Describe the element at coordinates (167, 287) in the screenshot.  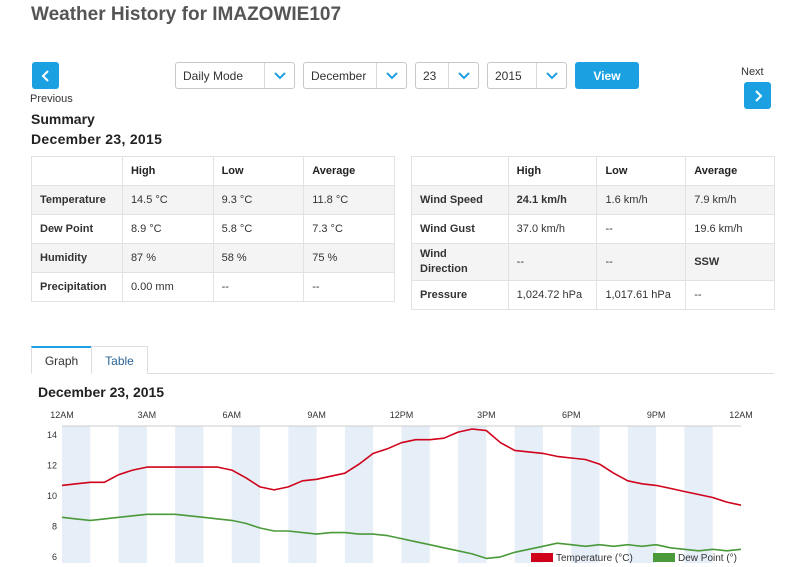
I see `table-cell: 0.00 mm` at that location.